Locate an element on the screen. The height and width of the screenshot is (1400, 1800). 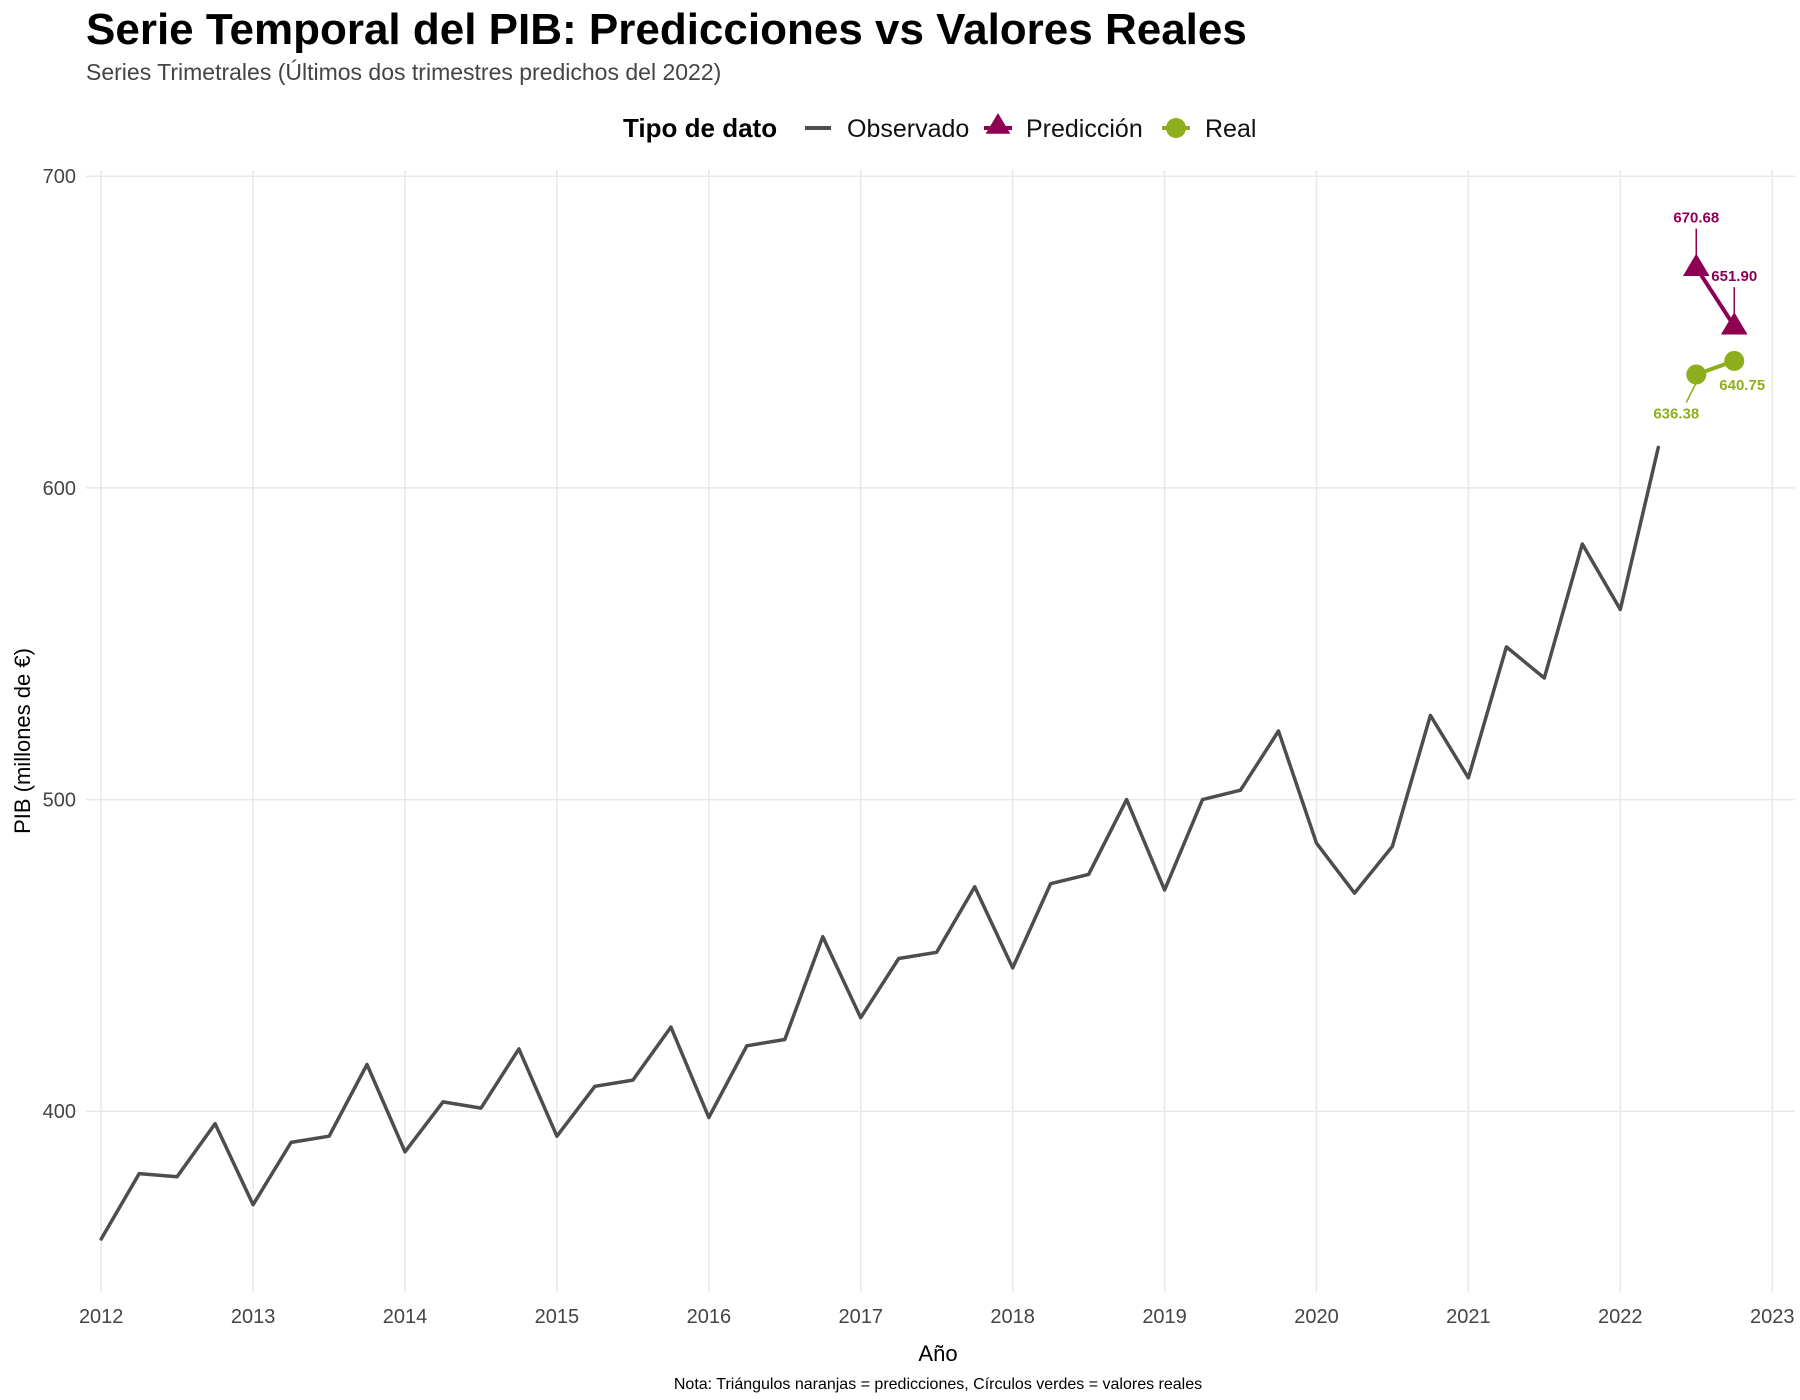
series-line-predicción is located at coordinates (1715, 297).